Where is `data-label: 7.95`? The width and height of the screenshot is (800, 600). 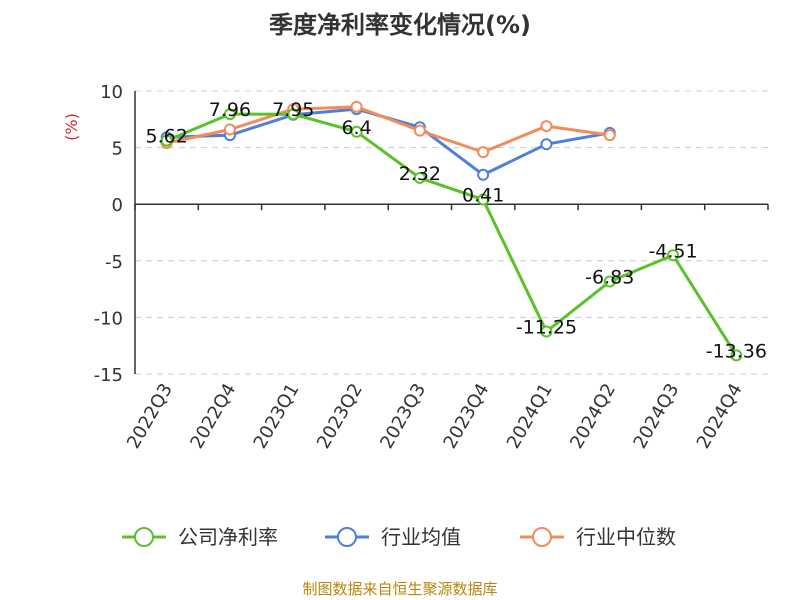 data-label: 7.95 is located at coordinates (293, 110).